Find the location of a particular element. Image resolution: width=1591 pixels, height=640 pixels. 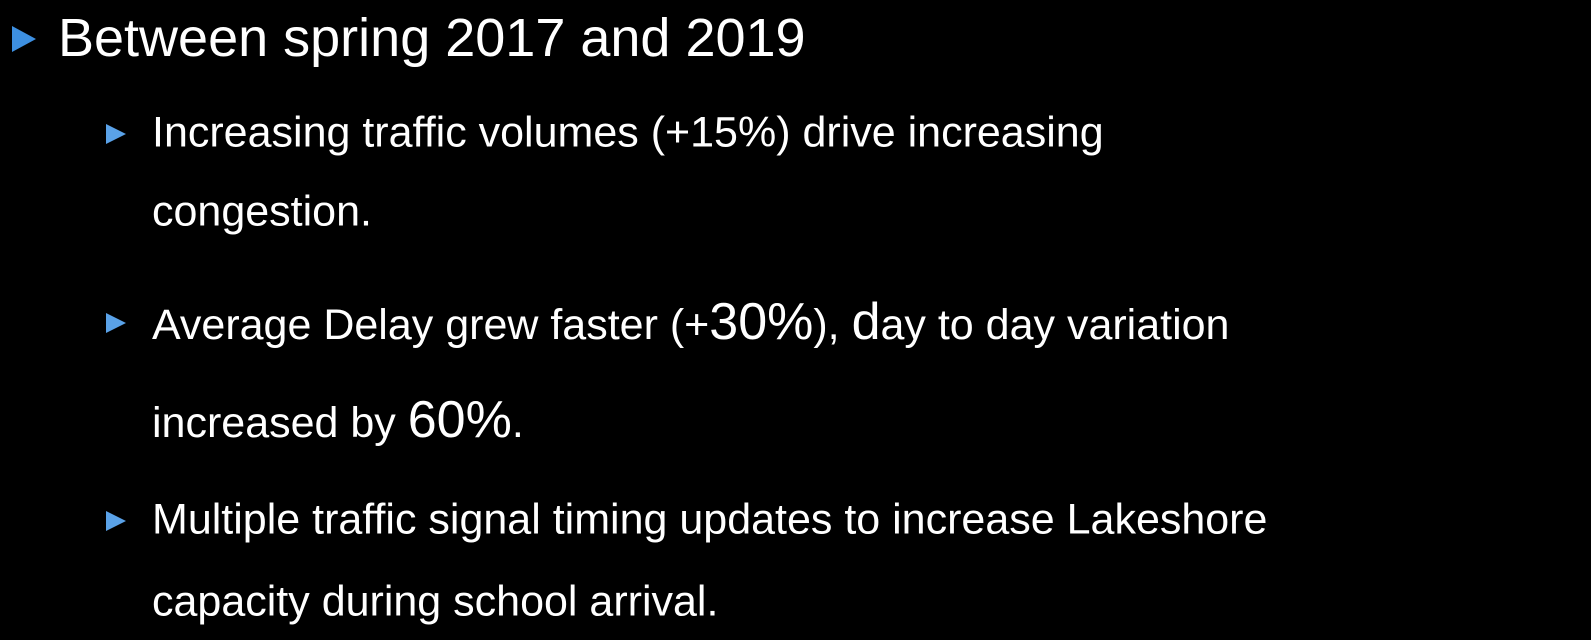

text: ay to day variation is located at coordinates (1055, 325).